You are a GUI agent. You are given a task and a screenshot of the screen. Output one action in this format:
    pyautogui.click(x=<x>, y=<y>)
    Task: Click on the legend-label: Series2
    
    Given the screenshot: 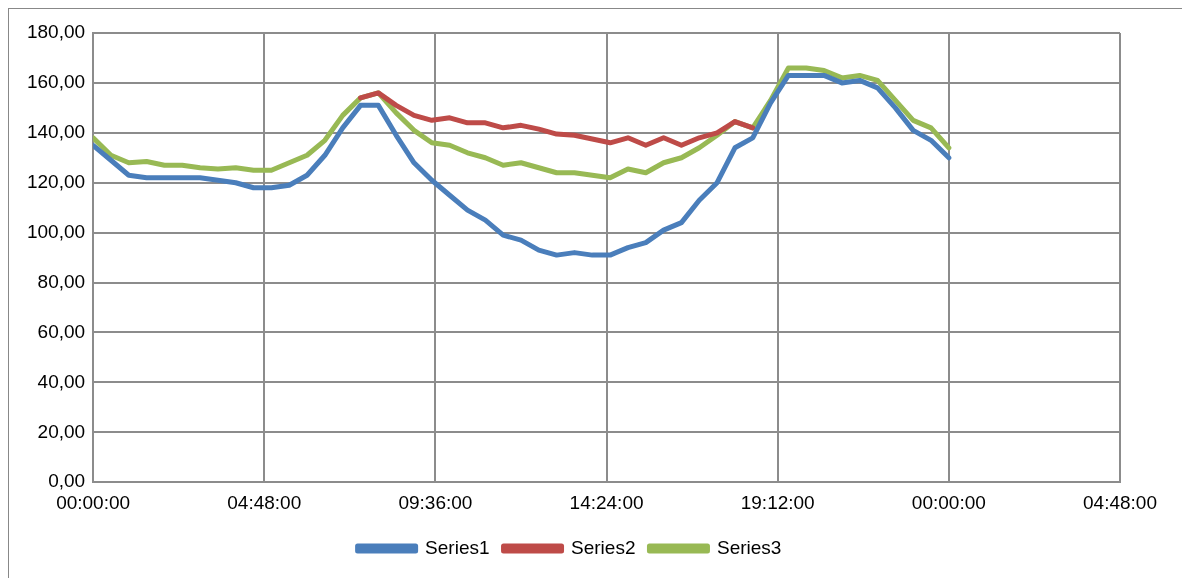 What is the action you would take?
    pyautogui.click(x=603, y=547)
    